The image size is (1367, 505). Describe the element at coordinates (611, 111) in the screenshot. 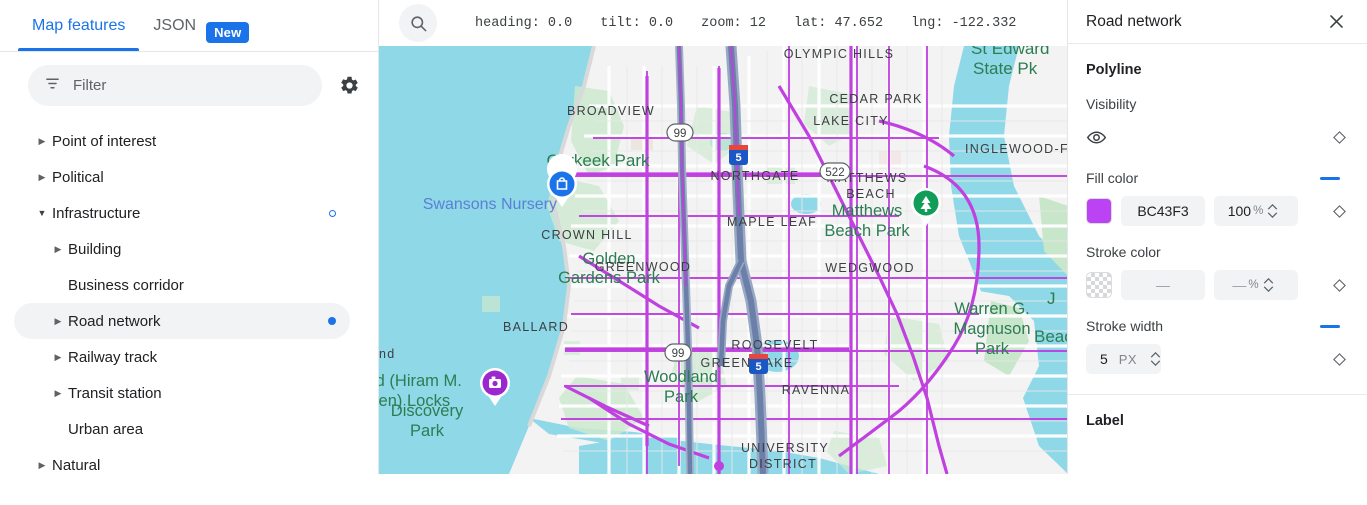

I see `svg-text: BROADVIEW` at that location.